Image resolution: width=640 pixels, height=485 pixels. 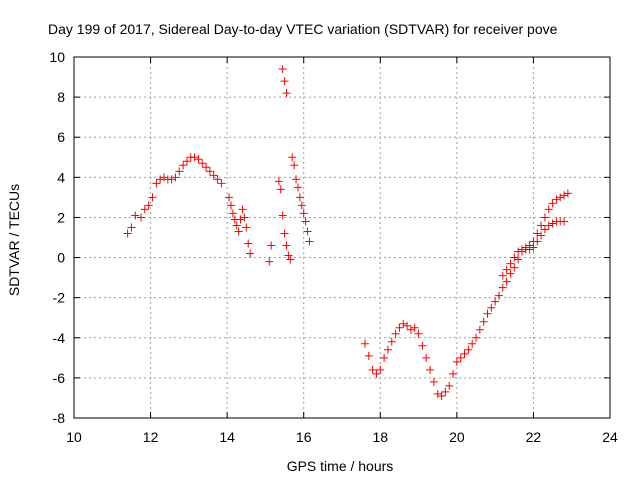 What do you see at coordinates (59, 418) in the screenshot?
I see `y-tick-label: -8` at bounding box center [59, 418].